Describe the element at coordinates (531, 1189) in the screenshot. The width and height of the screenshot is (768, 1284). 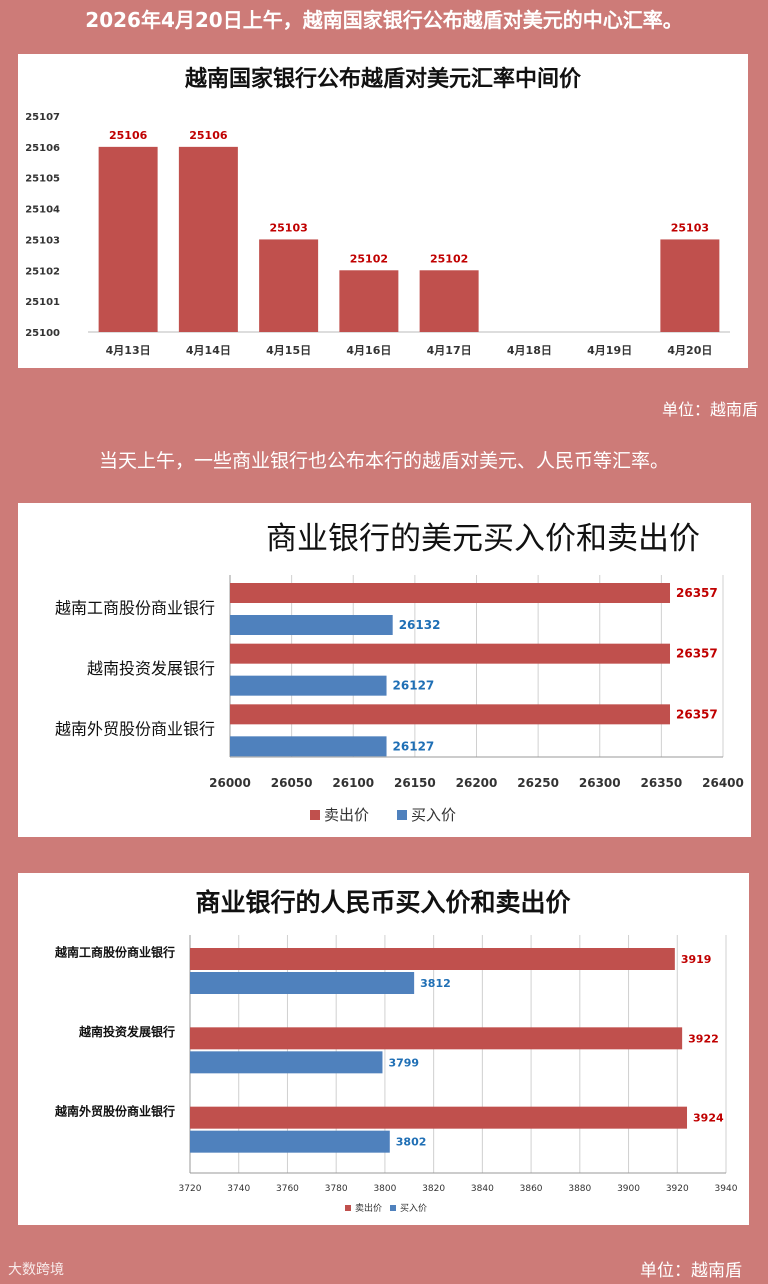
I see `x-tick-label: 3860` at that location.